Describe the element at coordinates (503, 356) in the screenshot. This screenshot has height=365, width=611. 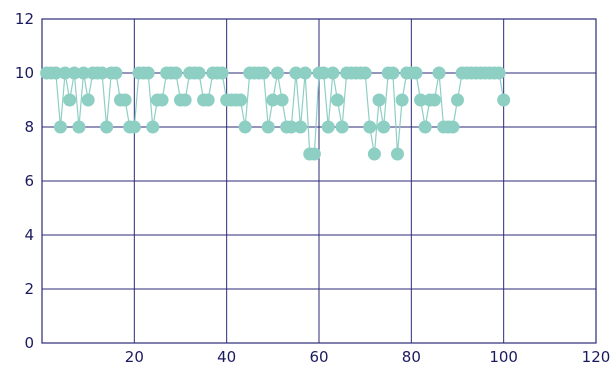
I see `x-tick-label: 100` at that location.